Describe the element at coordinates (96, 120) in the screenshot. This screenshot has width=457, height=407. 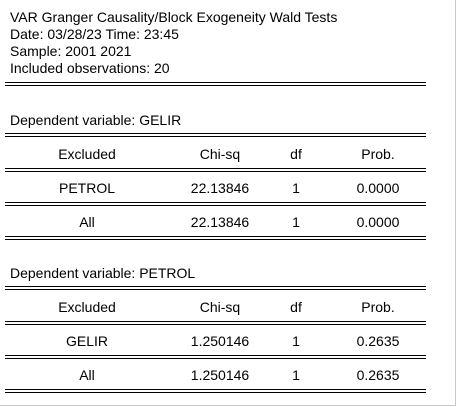
I see `block-title: Dependent variable: GELIR` at that location.